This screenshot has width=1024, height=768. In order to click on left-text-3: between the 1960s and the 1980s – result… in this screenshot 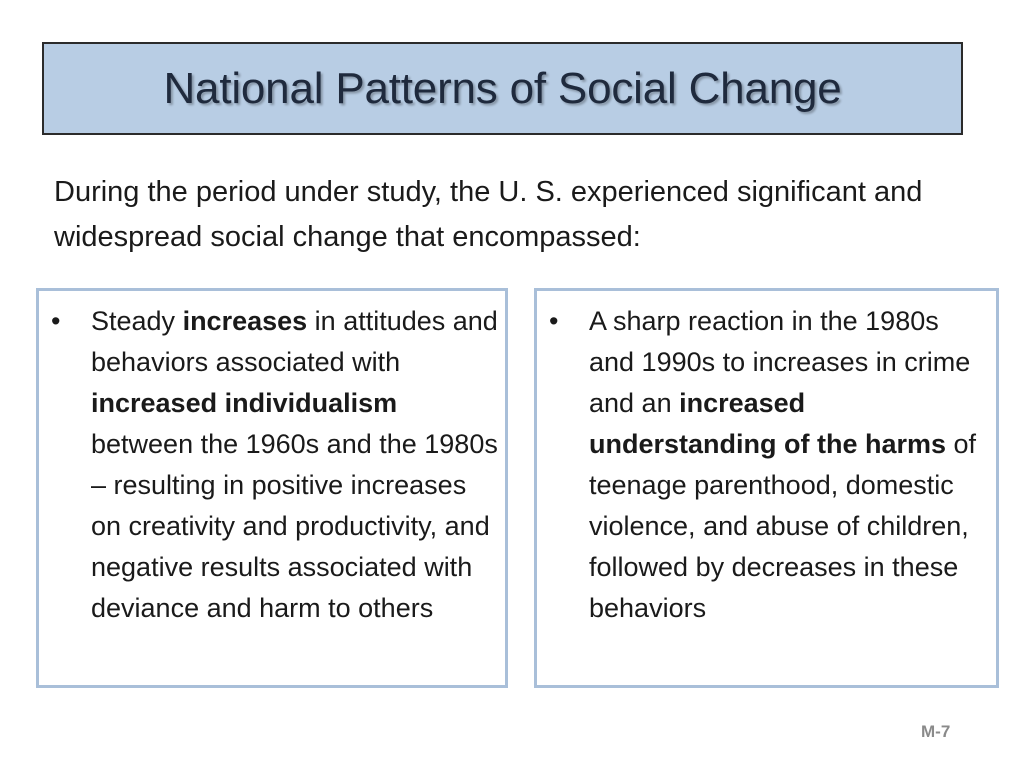, I will do `click(294, 526)`.